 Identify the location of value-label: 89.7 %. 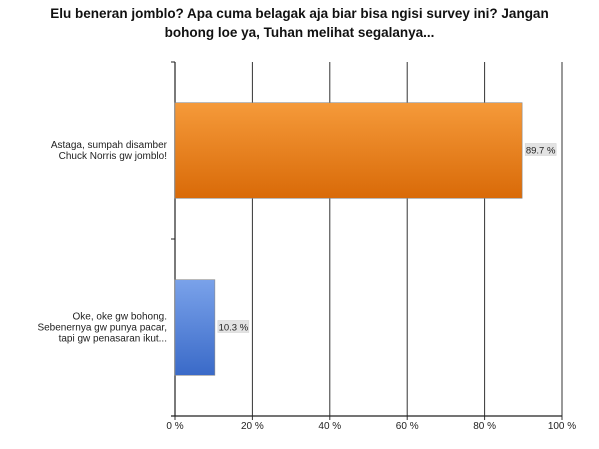
(541, 151).